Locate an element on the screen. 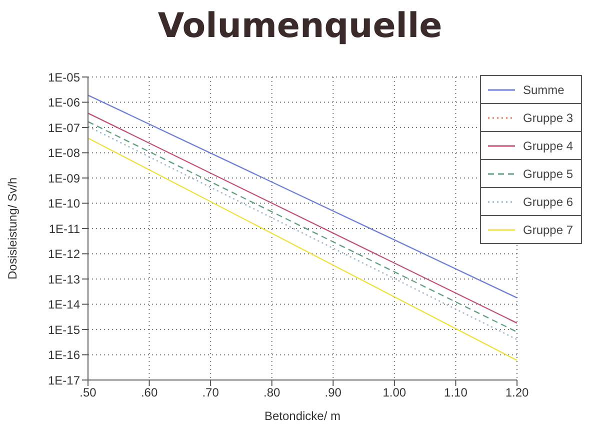  x-tick-label: .80 is located at coordinates (272, 393).